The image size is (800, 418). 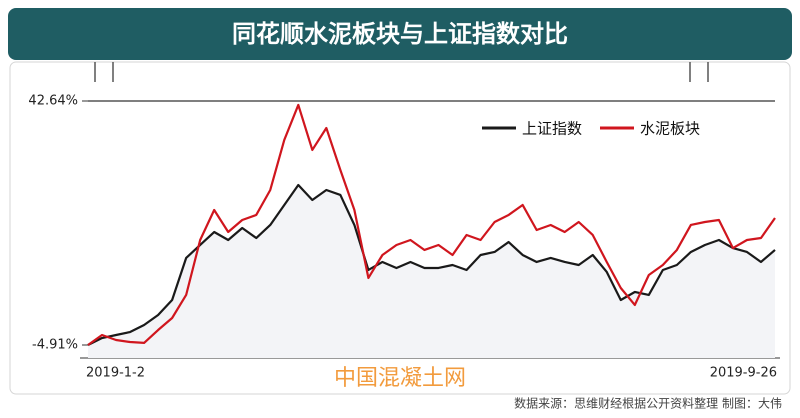 I want to click on y-tick-label: 42.64%, so click(x=53, y=101).